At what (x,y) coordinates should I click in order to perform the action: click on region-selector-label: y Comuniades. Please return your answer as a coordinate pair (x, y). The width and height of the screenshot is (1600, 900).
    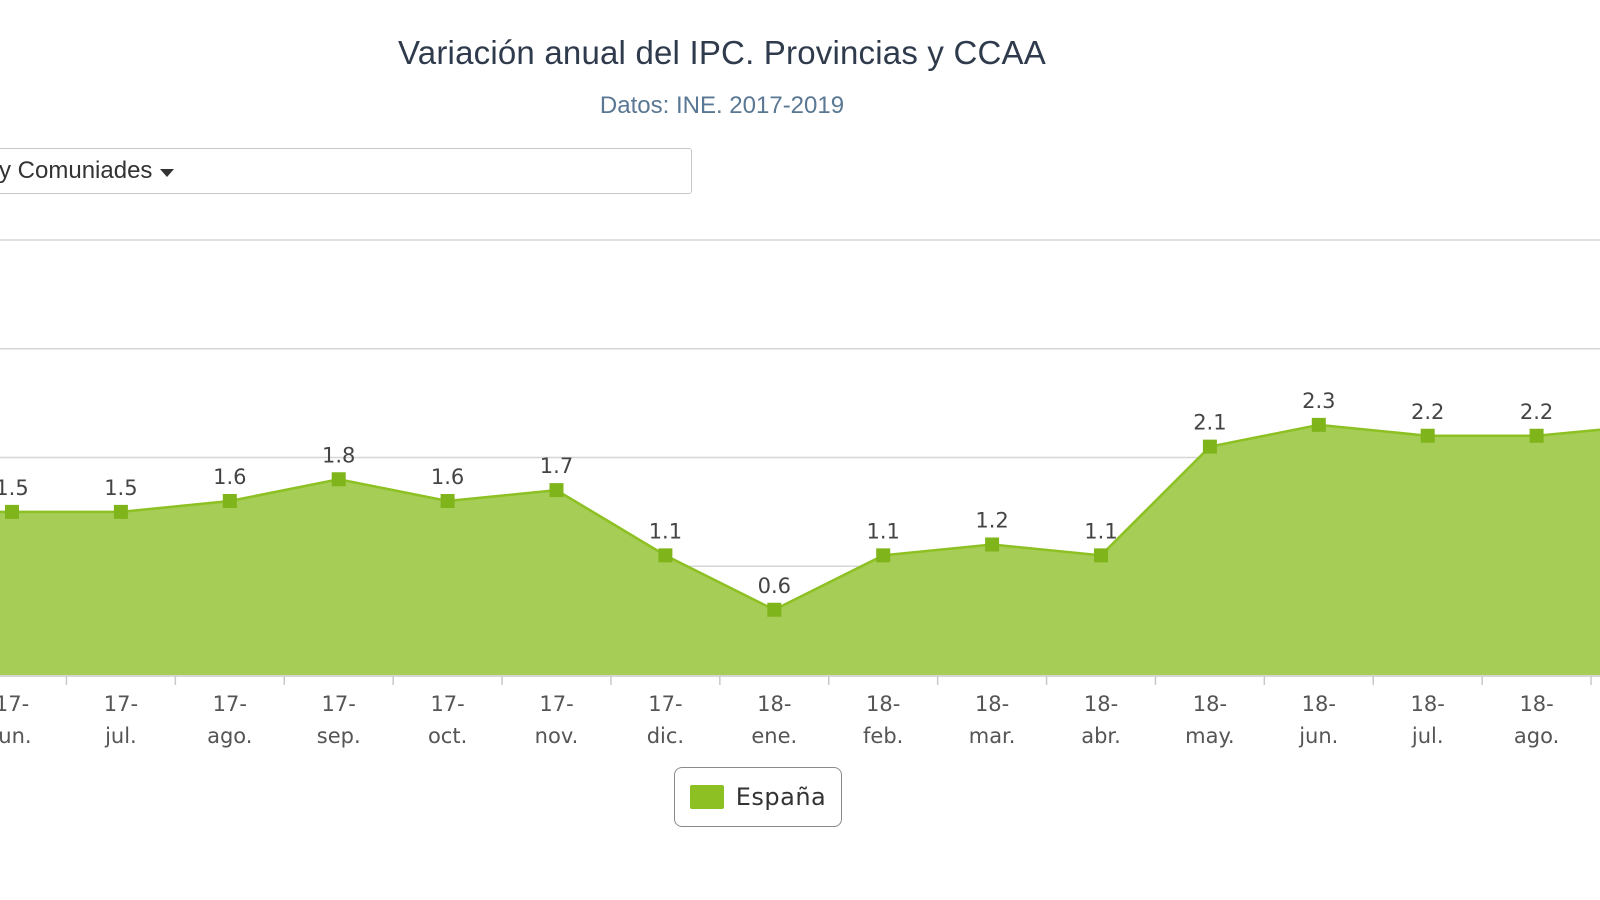
    Looking at the image, I should click on (76, 170).